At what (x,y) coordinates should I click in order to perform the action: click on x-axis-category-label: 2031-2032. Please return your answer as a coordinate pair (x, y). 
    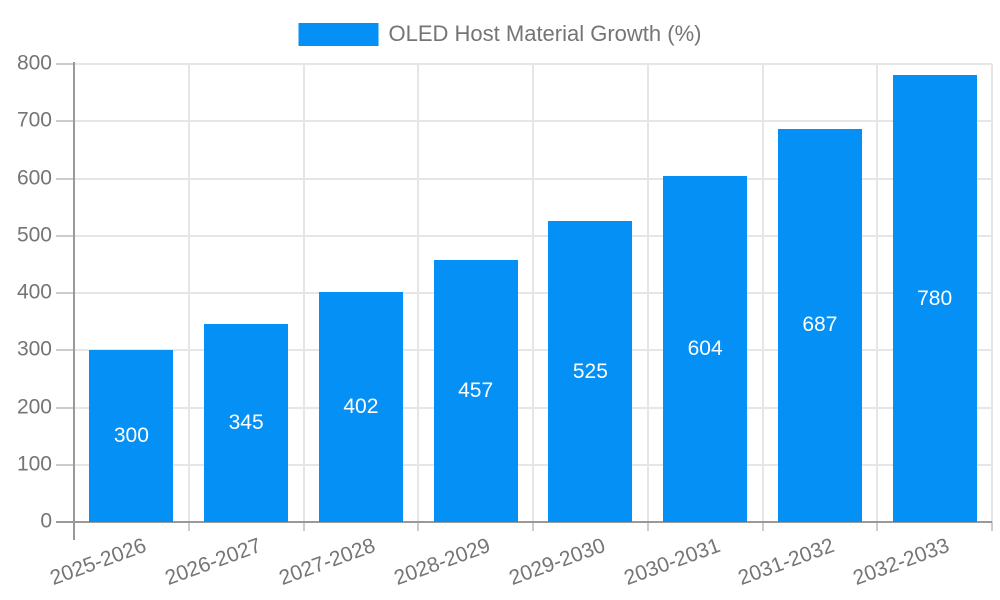
    Looking at the image, I should click on (786, 562).